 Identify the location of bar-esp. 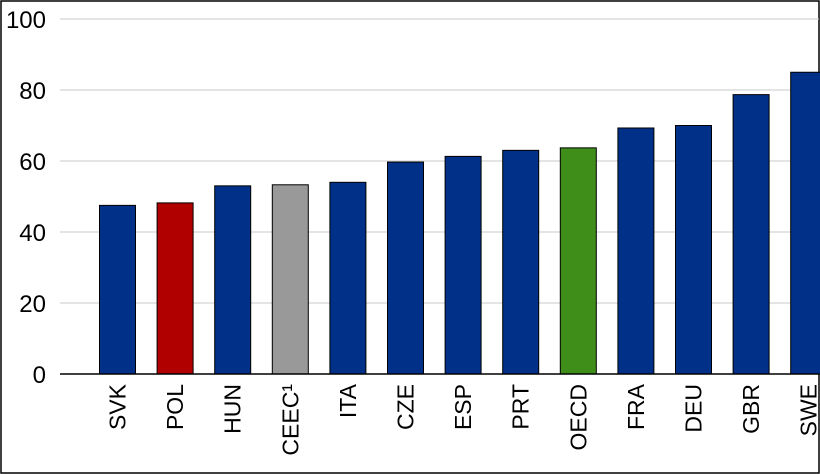
(463, 265).